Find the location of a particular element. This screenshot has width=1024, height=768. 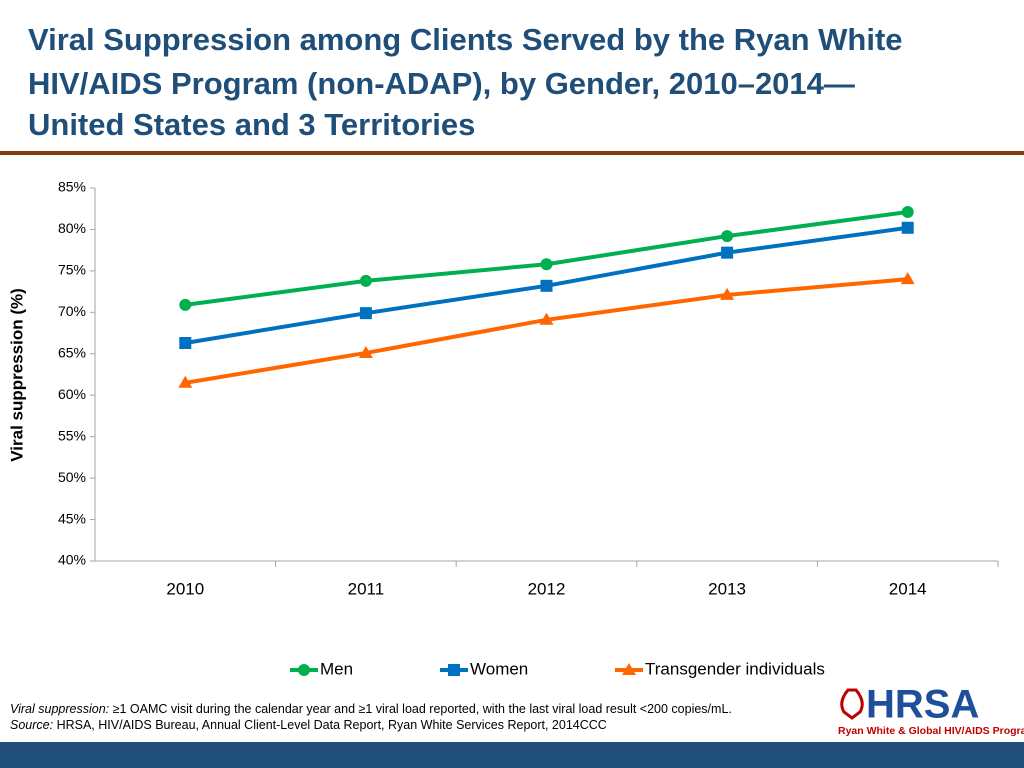

footer-bar is located at coordinates (512, 755).